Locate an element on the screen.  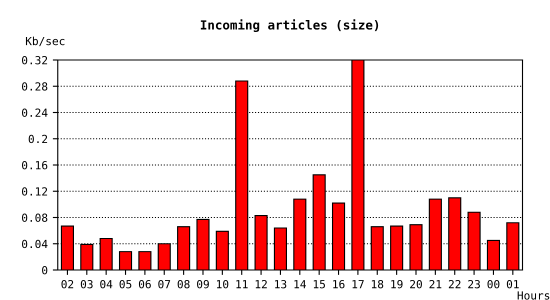
y-tick-label: 0.16 is located at coordinates (35, 165).